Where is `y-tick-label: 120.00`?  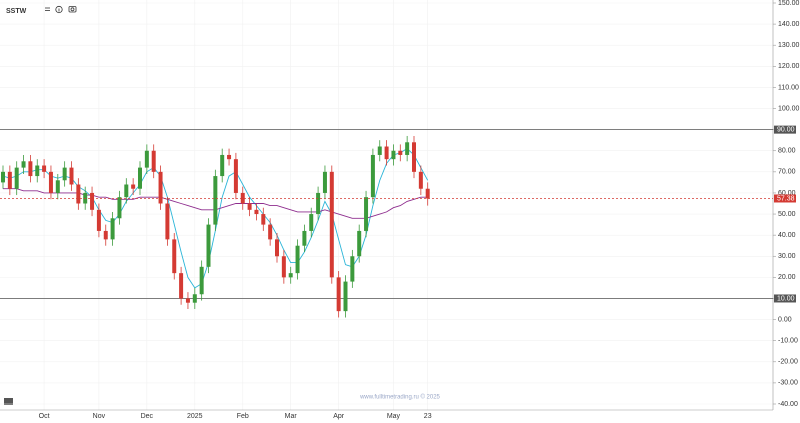 y-tick-label: 120.00 is located at coordinates (789, 66).